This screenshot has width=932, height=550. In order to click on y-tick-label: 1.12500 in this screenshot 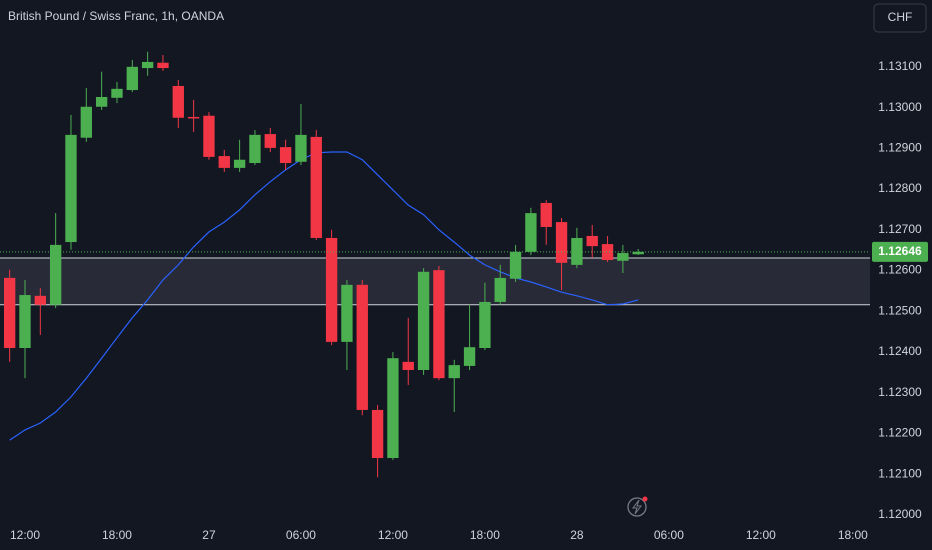, I will do `click(900, 310)`.